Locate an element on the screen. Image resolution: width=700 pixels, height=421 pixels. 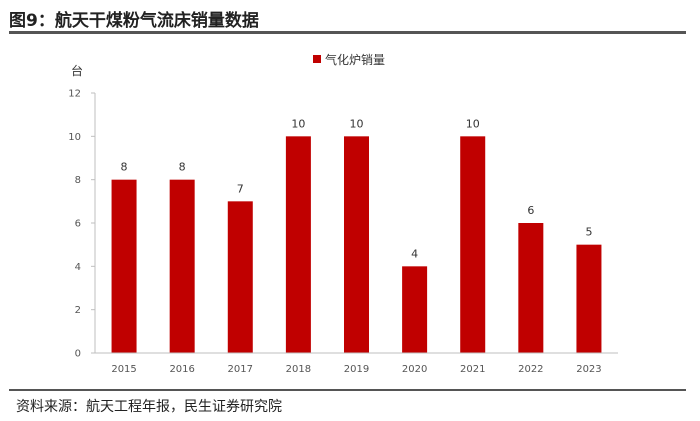
x-tick-label: 2018 is located at coordinates (298, 369).